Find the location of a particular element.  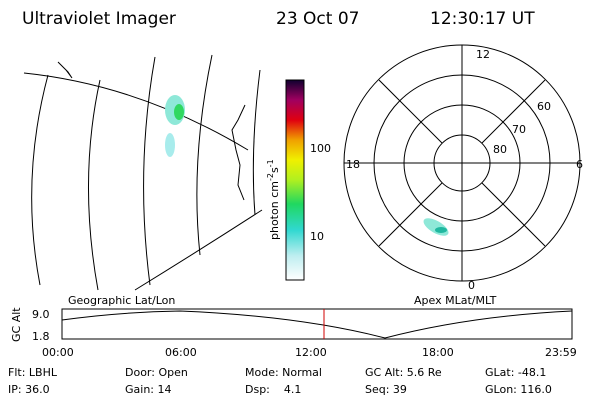

status: IP: 36.0 is located at coordinates (29, 389).